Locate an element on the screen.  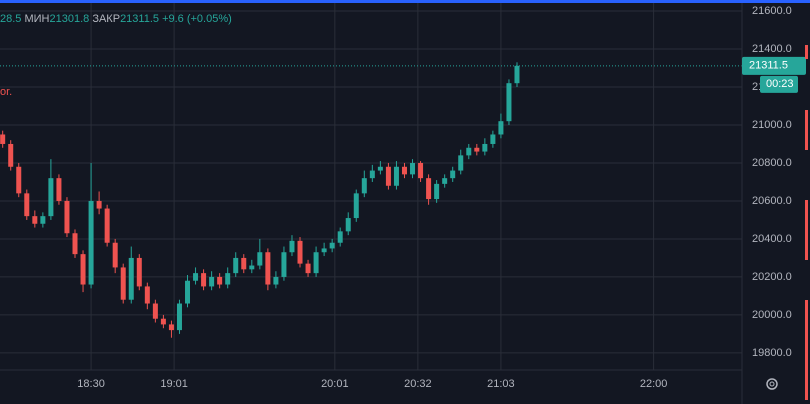
settings-icon is located at coordinates (772, 384).